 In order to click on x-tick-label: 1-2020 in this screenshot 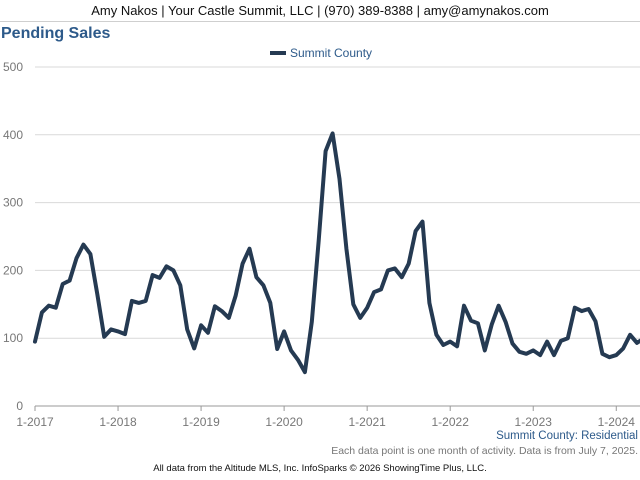, I will do `click(284, 422)`.